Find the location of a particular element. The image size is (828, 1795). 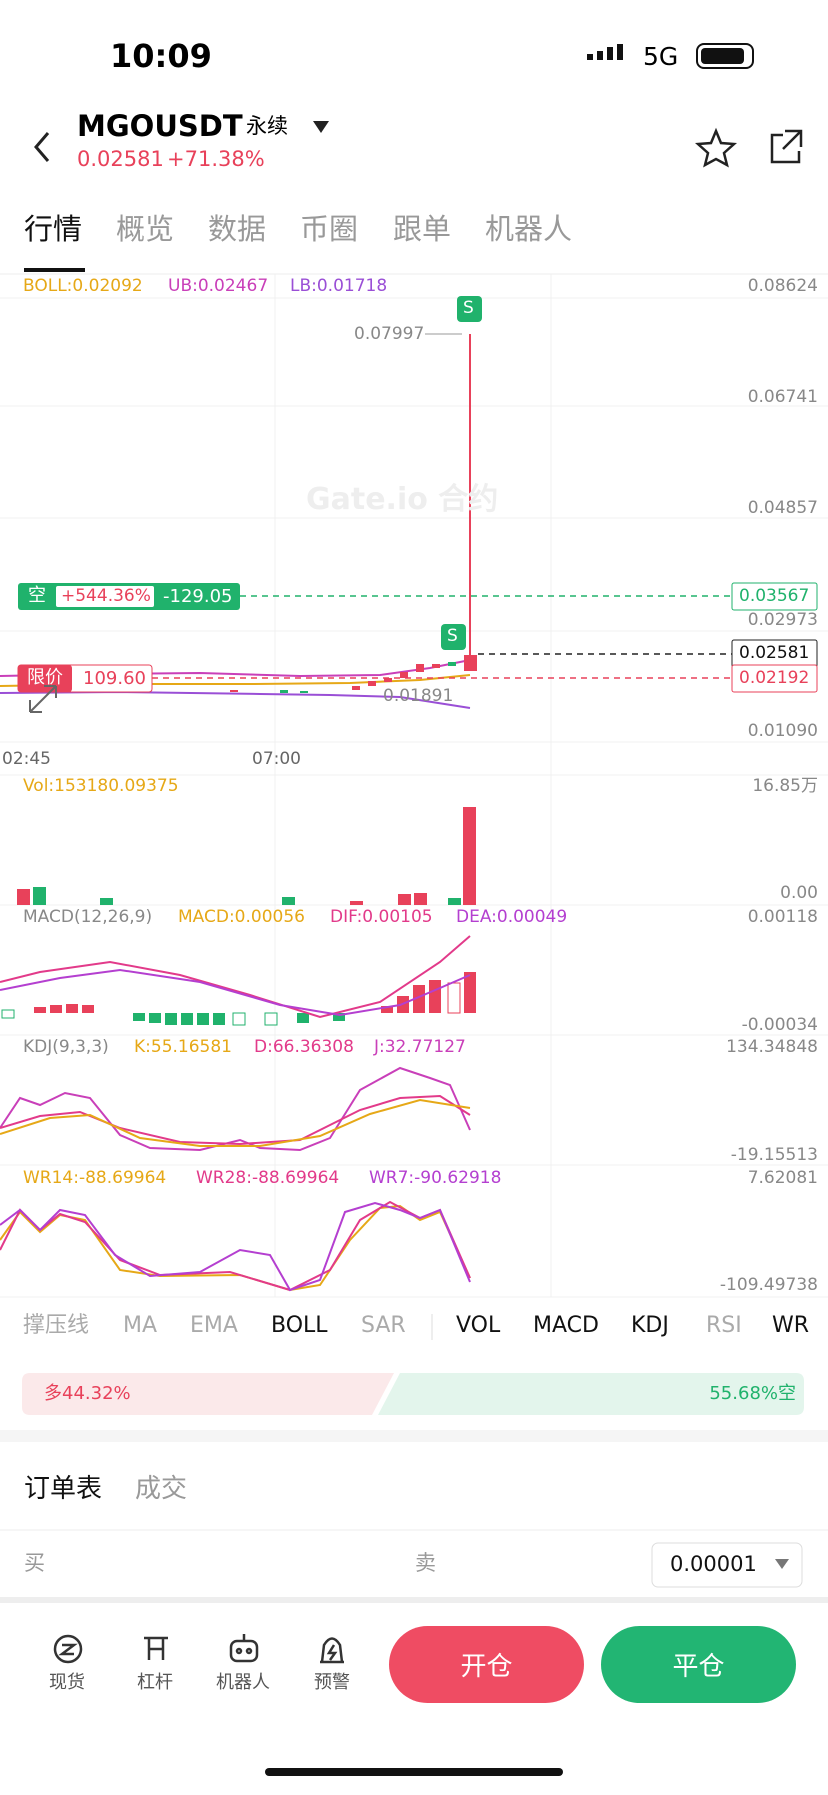

indicator-tab: VOL is located at coordinates (478, 1325).